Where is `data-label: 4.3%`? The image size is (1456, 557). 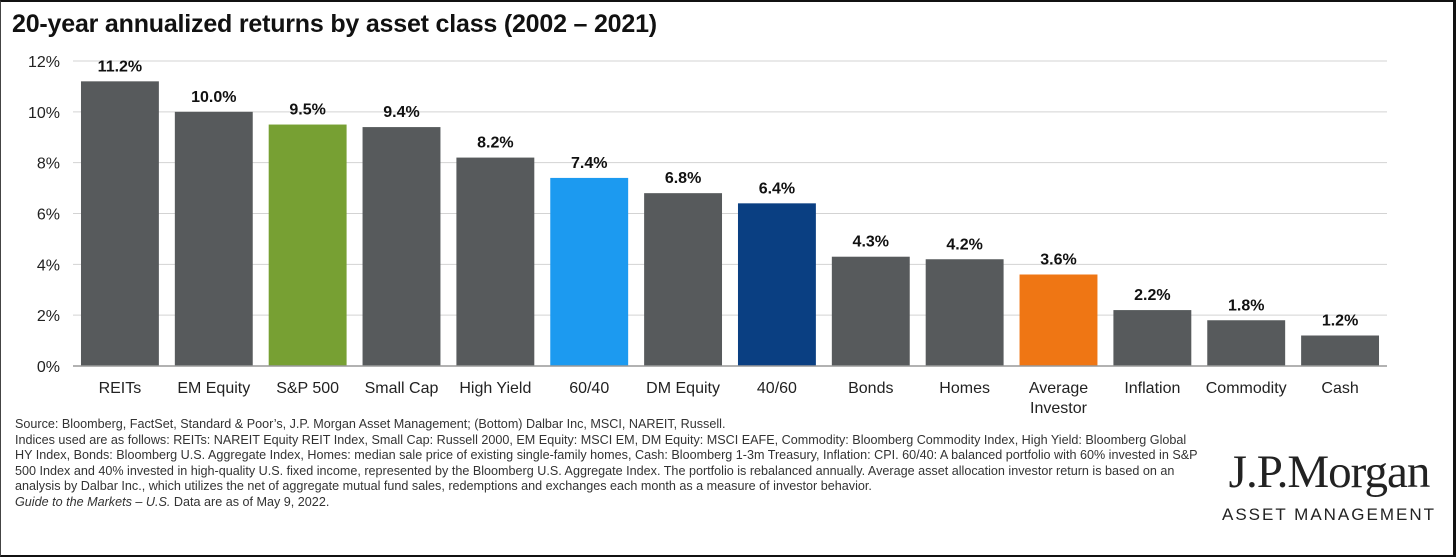 data-label: 4.3% is located at coordinates (871, 242).